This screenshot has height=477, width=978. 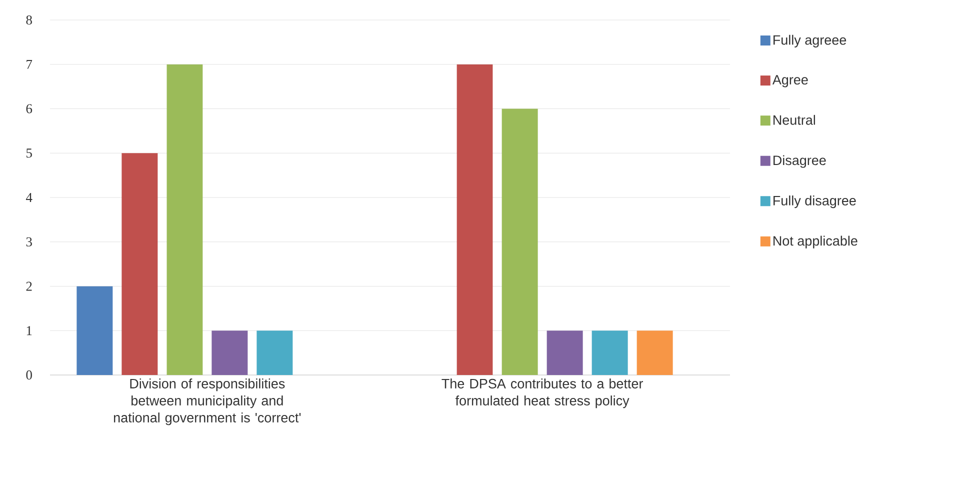 I want to click on legend-label: Fully disagree, so click(x=815, y=201).